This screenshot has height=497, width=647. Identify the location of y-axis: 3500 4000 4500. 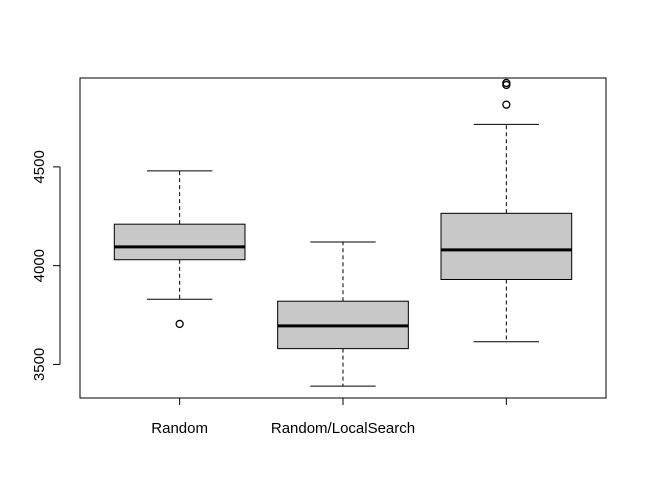
(46, 265).